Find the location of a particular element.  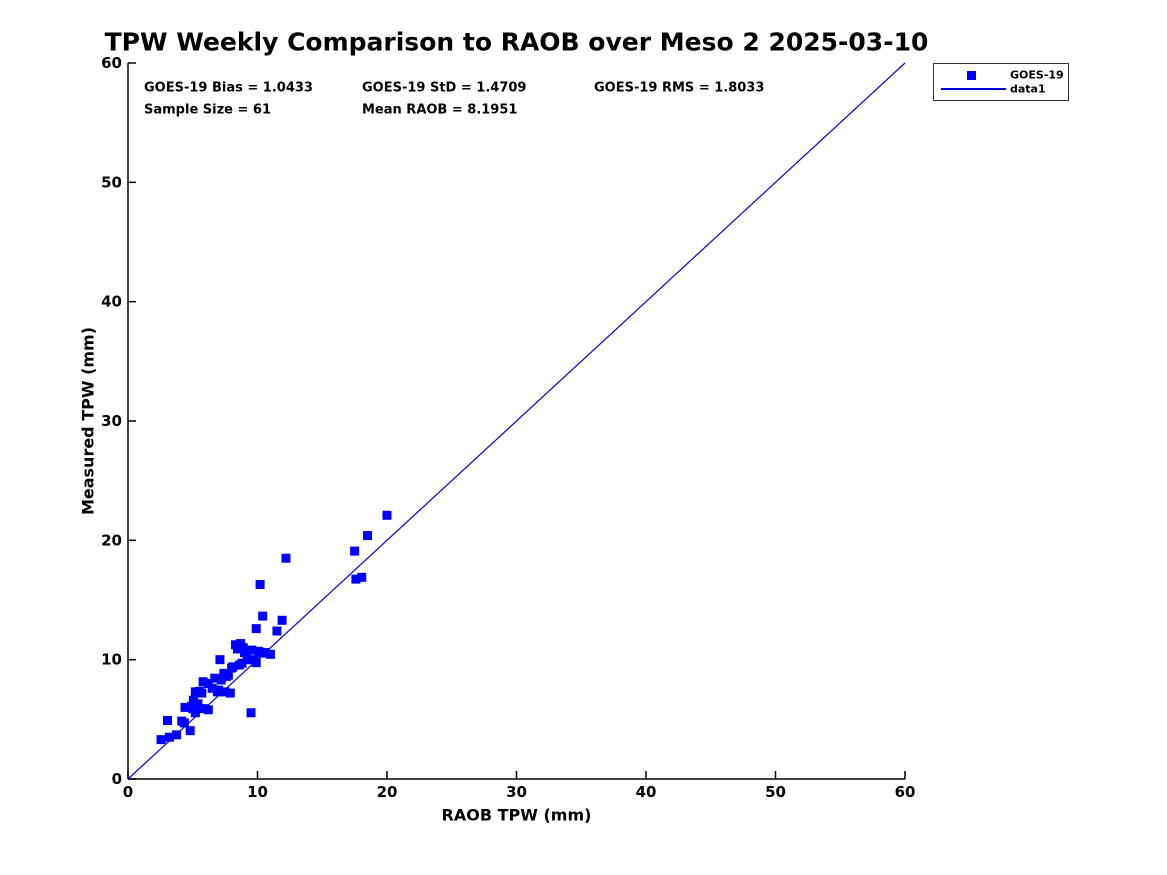

x-tick-label: 50 is located at coordinates (775, 792).